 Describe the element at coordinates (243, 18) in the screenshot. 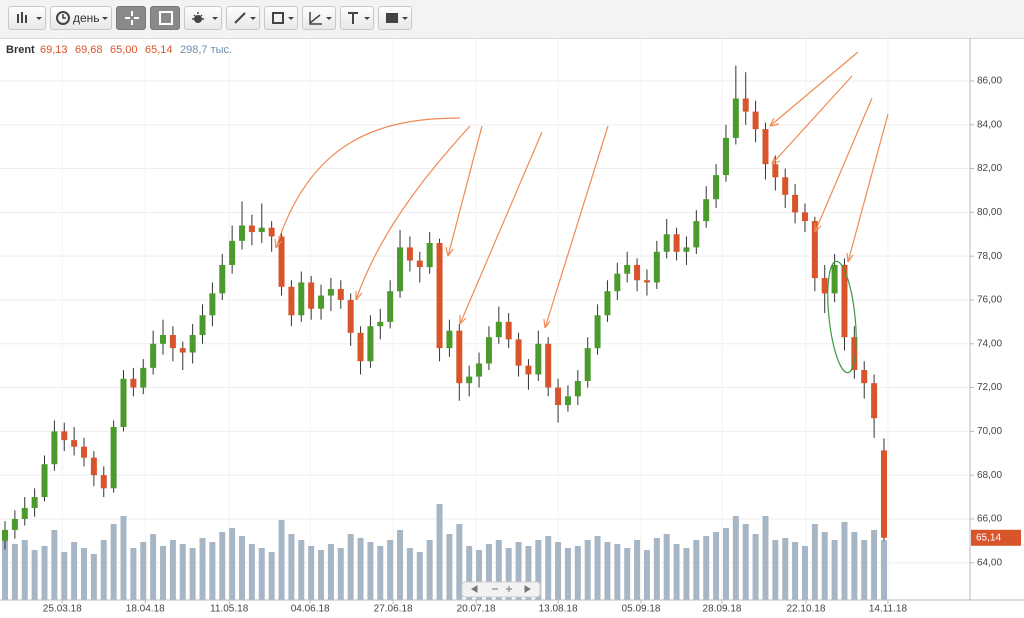

I see `line-tool-button` at that location.